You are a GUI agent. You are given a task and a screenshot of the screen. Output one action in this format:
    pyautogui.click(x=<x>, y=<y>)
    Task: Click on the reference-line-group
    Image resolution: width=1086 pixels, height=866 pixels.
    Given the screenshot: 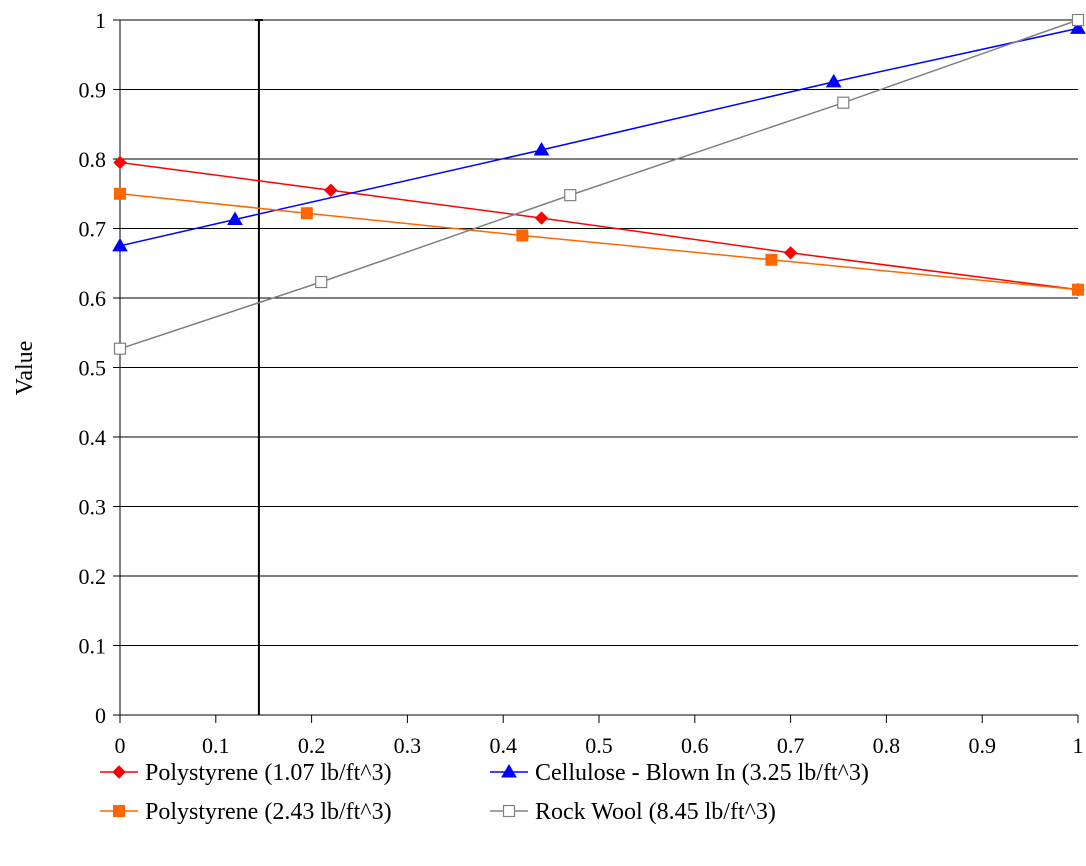 What is the action you would take?
    pyautogui.click(x=258, y=367)
    